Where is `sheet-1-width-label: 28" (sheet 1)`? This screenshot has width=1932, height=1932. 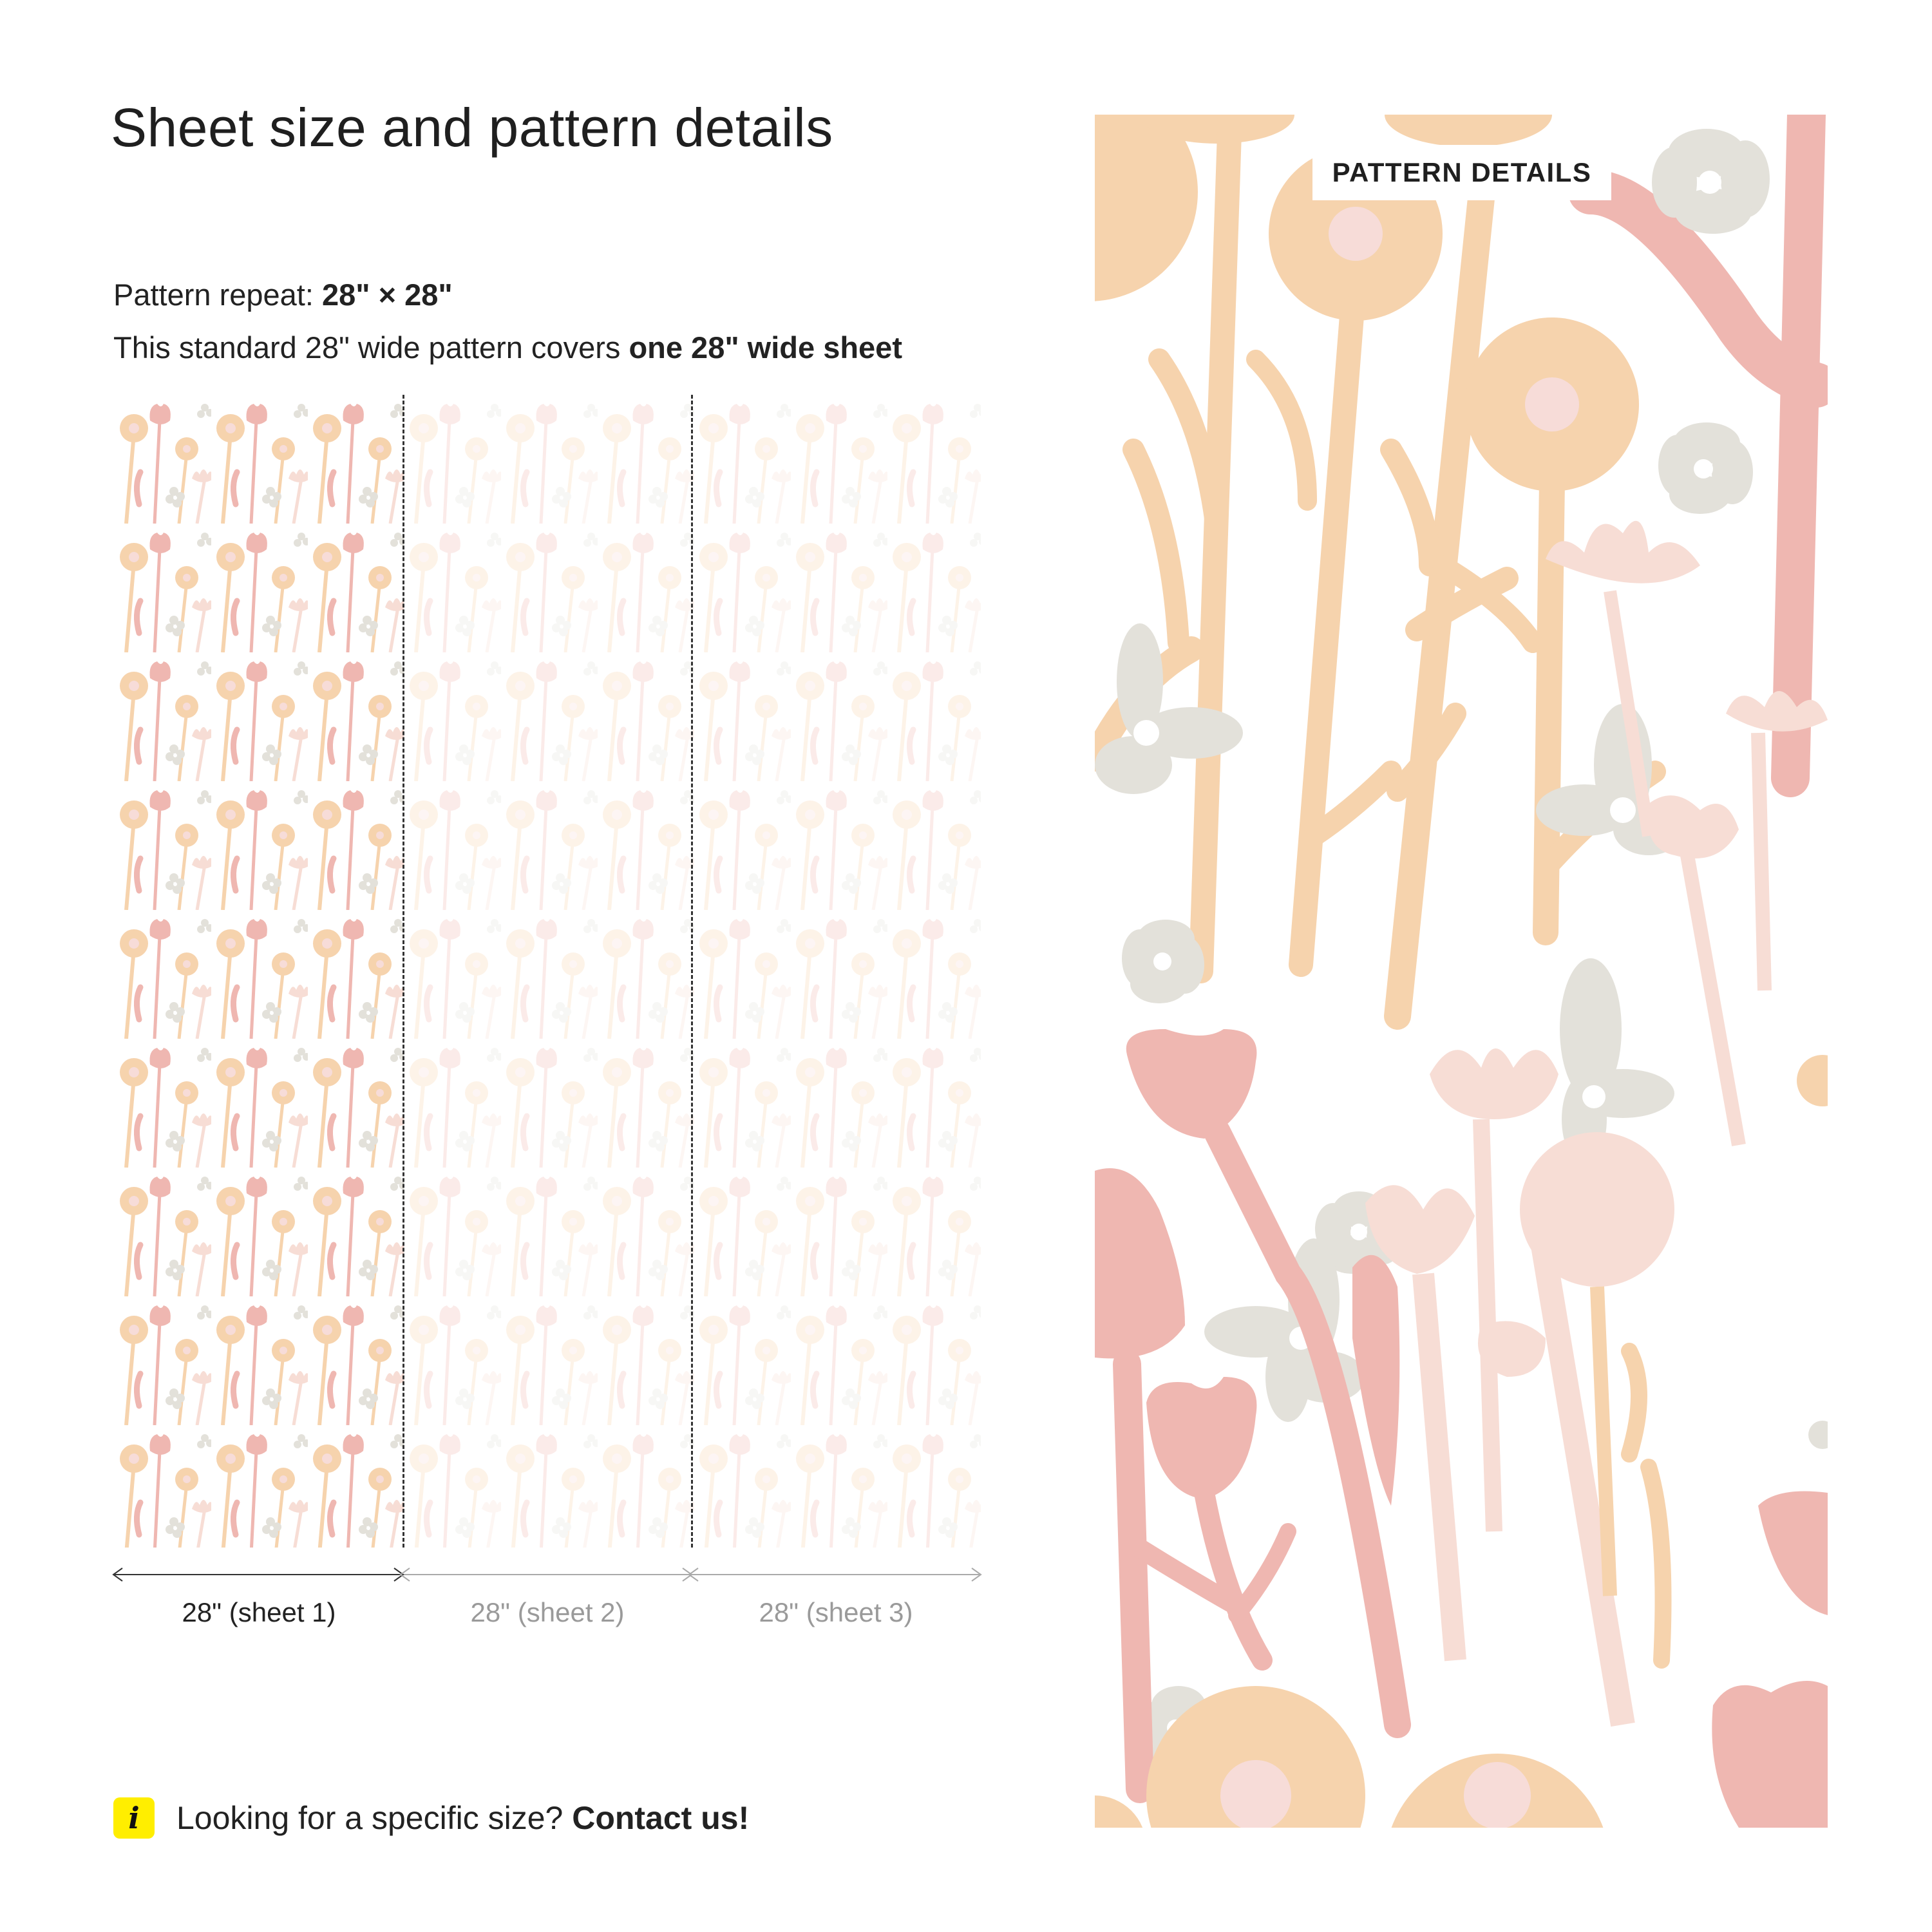 sheet-1-width-label: 28" (sheet 1) is located at coordinates (259, 1612).